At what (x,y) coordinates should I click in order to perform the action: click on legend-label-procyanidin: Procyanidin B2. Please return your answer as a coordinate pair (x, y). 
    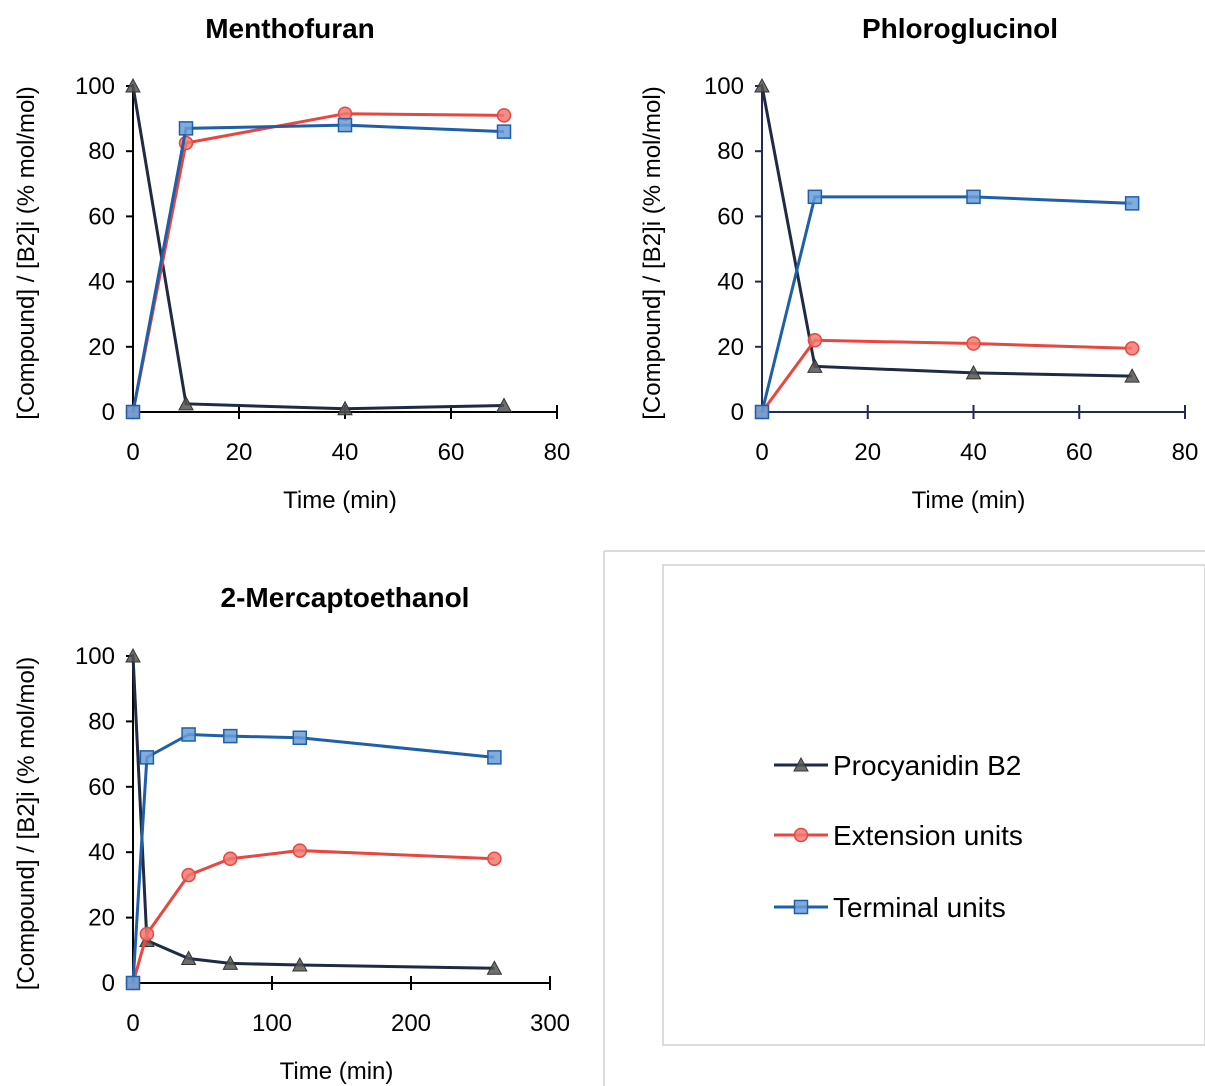
    Looking at the image, I should click on (927, 765).